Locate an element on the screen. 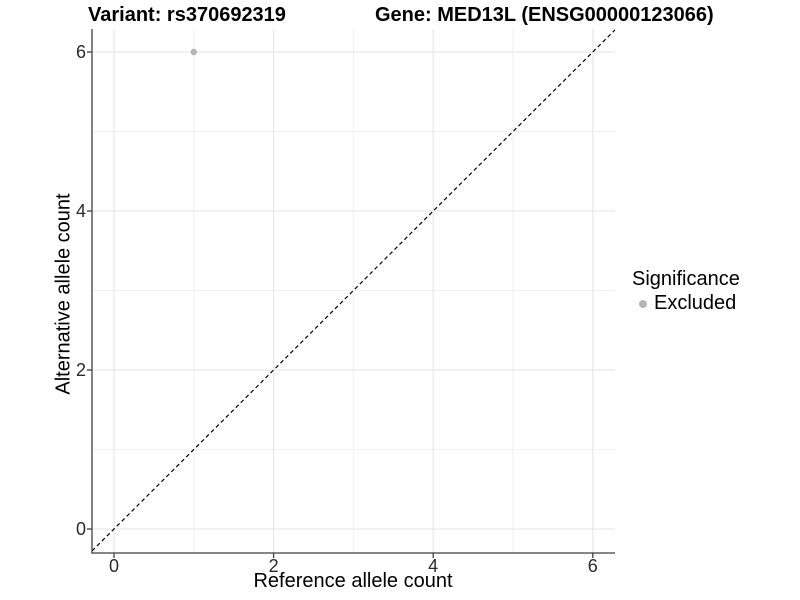 Image resolution: width=800 pixels, height=600 pixels. y-tick-label: 2 is located at coordinates (80, 370).